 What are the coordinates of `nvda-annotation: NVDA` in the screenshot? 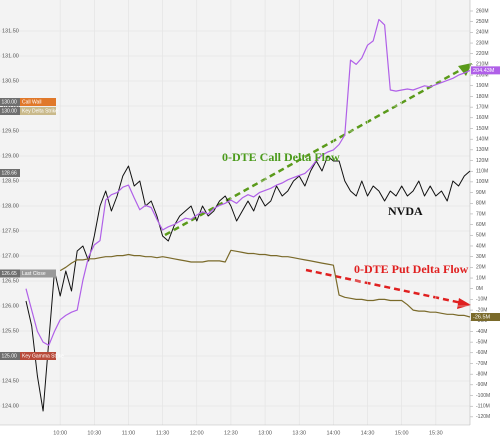 It's located at (405, 211).